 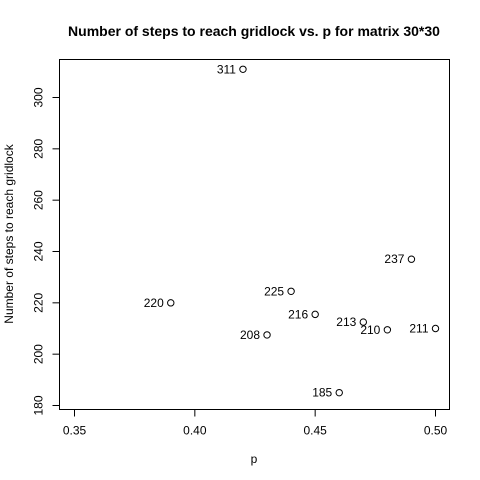 What do you see at coordinates (195, 431) in the screenshot?
I see `x-tick-label: 0.40` at bounding box center [195, 431].